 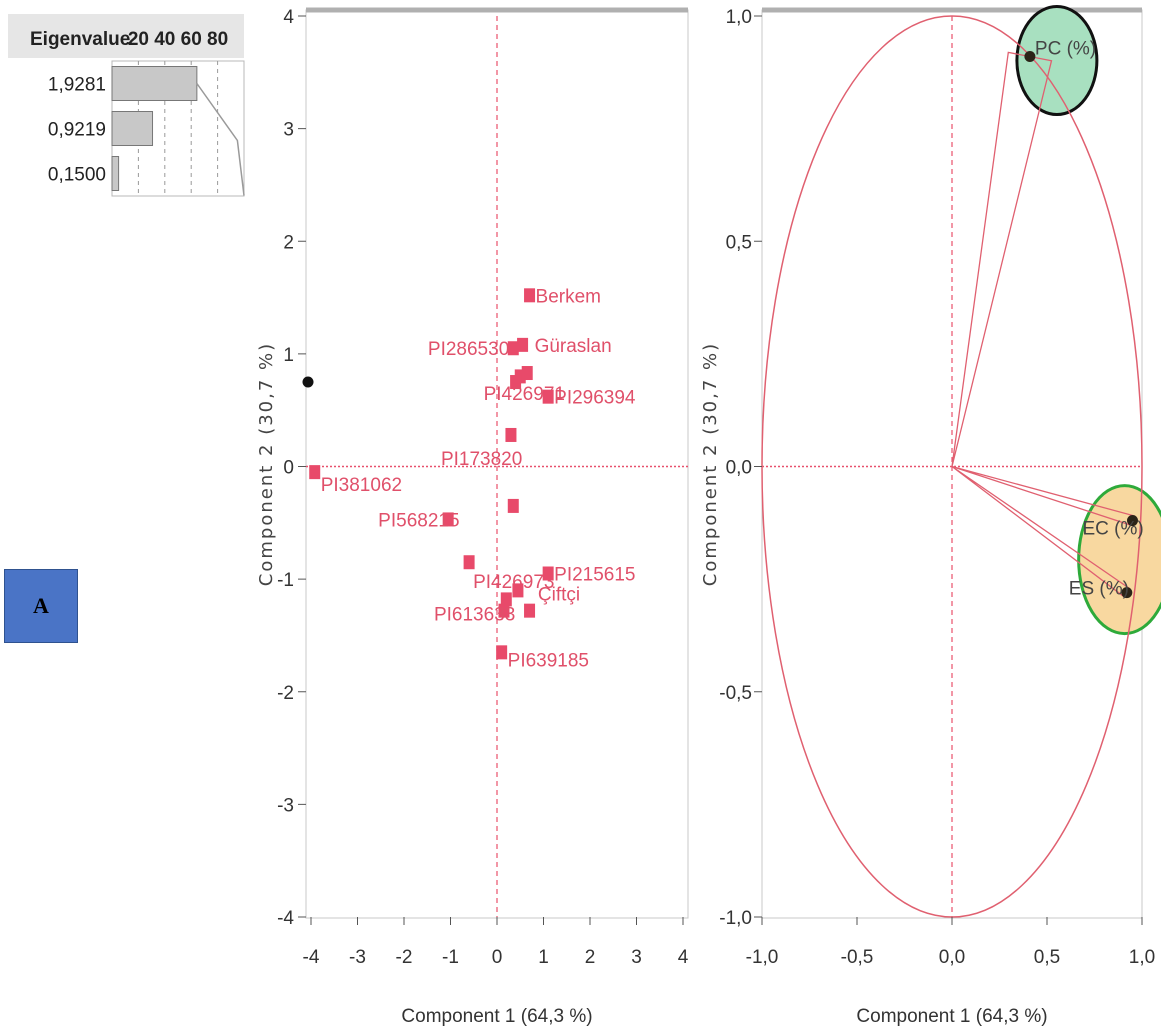 What do you see at coordinates (1113, 529) in the screenshot?
I see `loading-point-label: EC (%)` at bounding box center [1113, 529].